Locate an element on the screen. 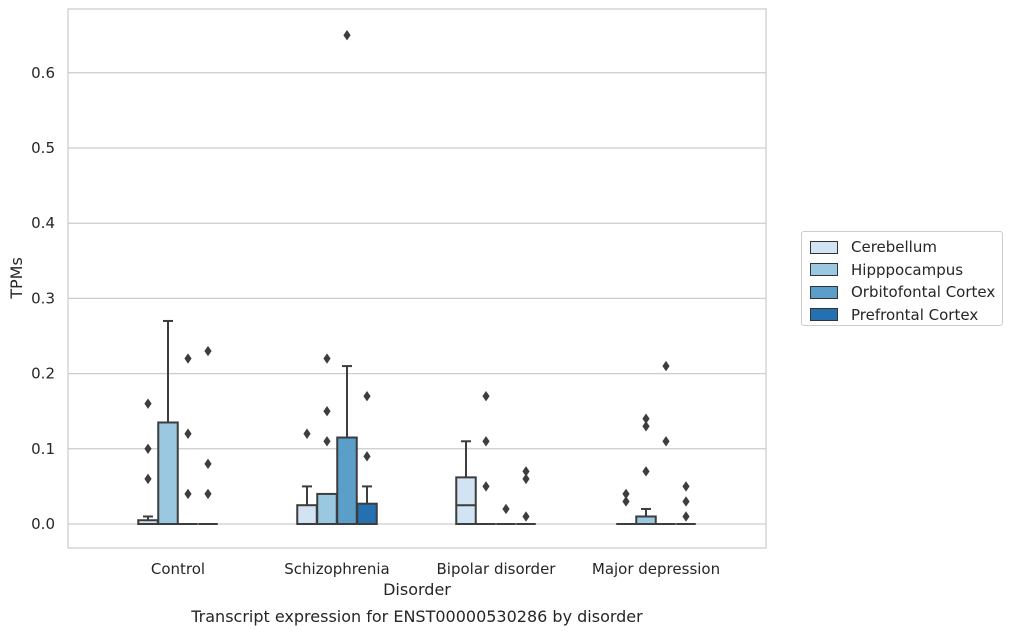 This screenshot has height=634, width=1014. y-tick-label: 0.3 is located at coordinates (43, 298).